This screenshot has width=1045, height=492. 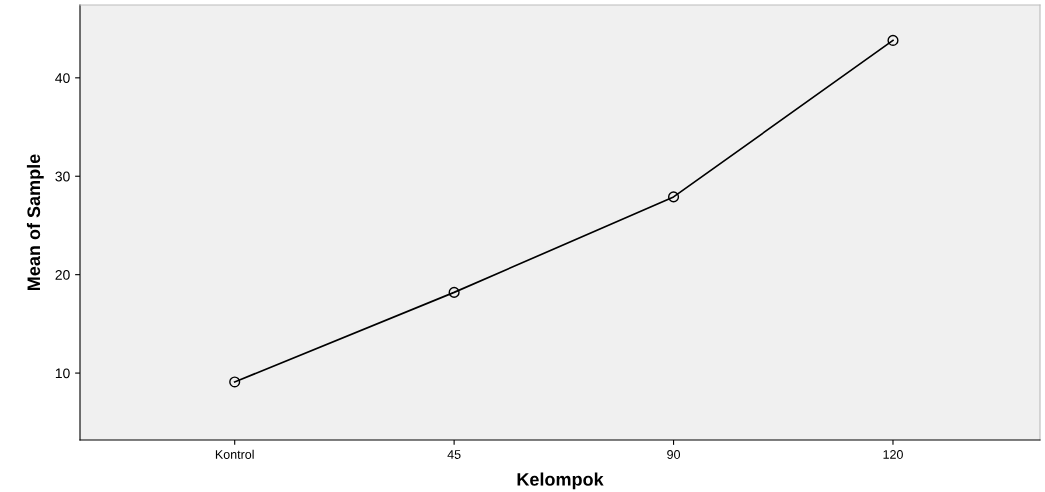 I want to click on y-tick-label: 40, so click(x=62, y=78).